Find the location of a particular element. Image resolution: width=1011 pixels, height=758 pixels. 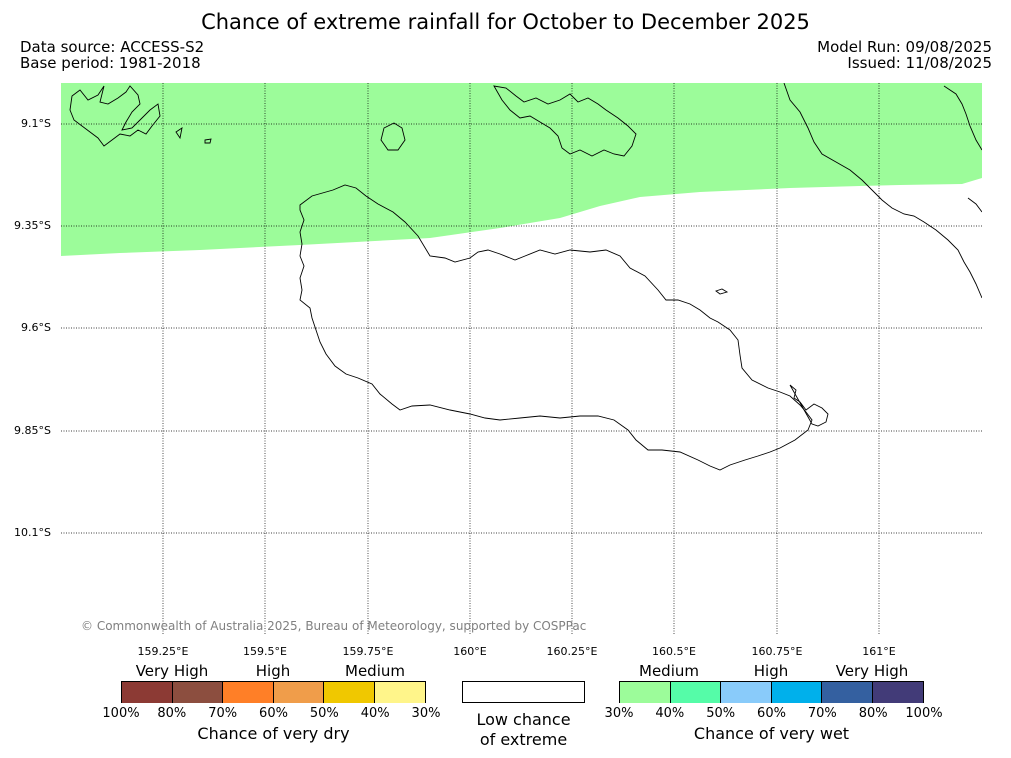

wet-tick-1: 40% is located at coordinates (670, 713).